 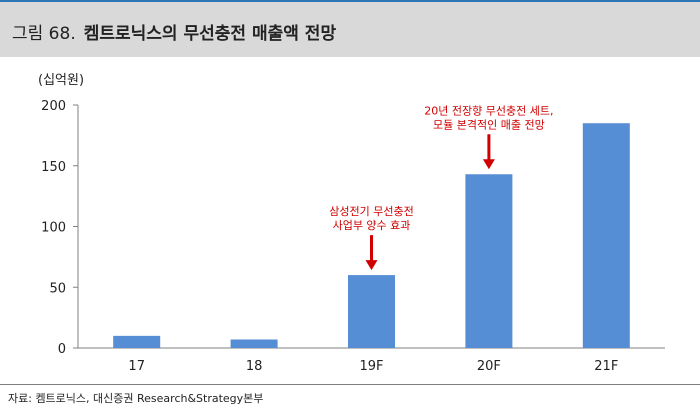 I want to click on x-tick-label: 18, so click(x=254, y=366).